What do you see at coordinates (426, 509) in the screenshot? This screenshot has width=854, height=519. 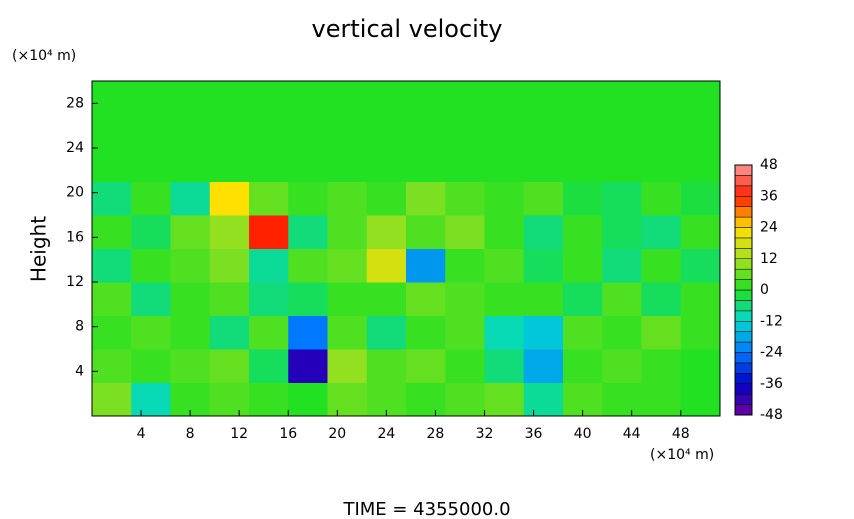 I see `footer: TIME = 4355000.0` at bounding box center [426, 509].